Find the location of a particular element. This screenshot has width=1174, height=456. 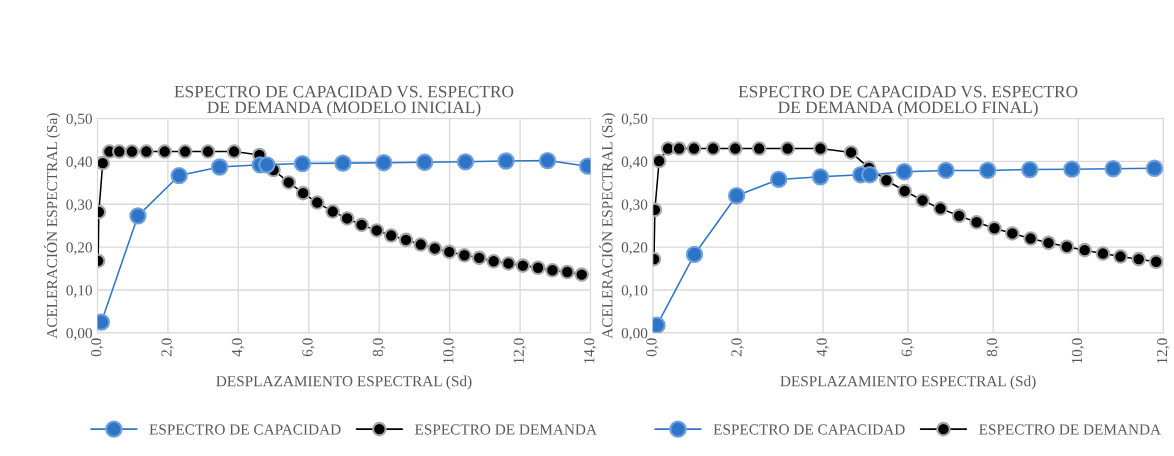

chart-title: ESPECTRO DE CAPACIDAD VS. ESPECTRO DE DEMANDA (MODELO INICIAL) is located at coordinates (344, 101).